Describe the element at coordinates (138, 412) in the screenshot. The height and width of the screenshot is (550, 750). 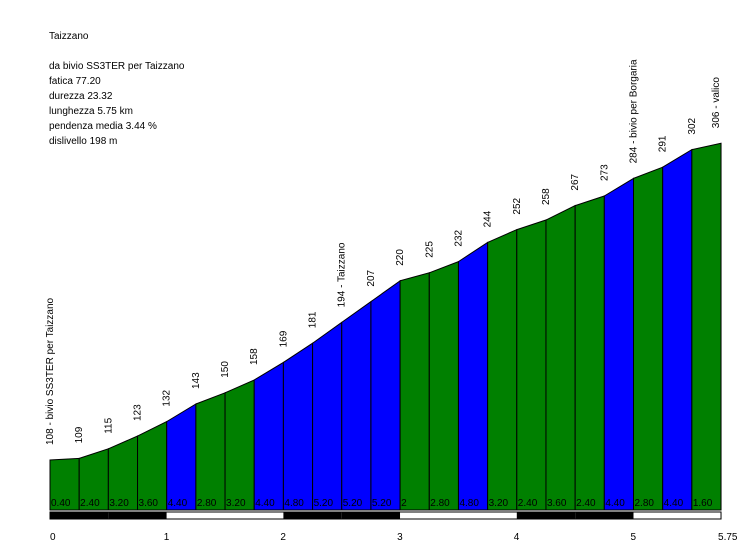
I see `altitude-label: 123` at that location.